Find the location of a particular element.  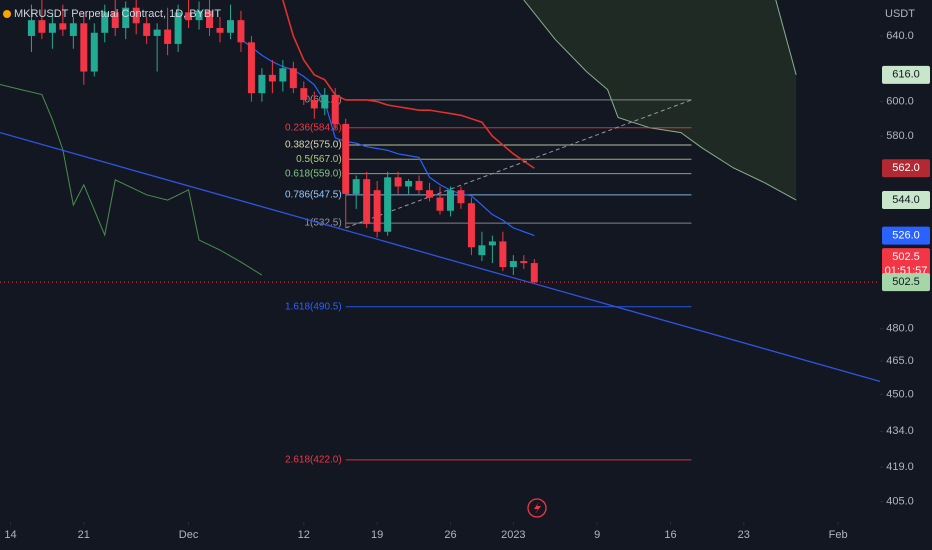

y-axis-title: USDT is located at coordinates (900, 14).